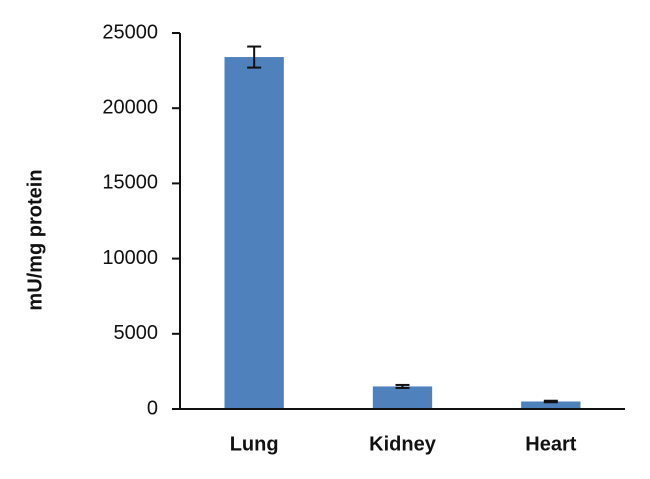 This screenshot has width=650, height=479. What do you see at coordinates (550, 444) in the screenshot?
I see `x-tick-label: Heart` at bounding box center [550, 444].